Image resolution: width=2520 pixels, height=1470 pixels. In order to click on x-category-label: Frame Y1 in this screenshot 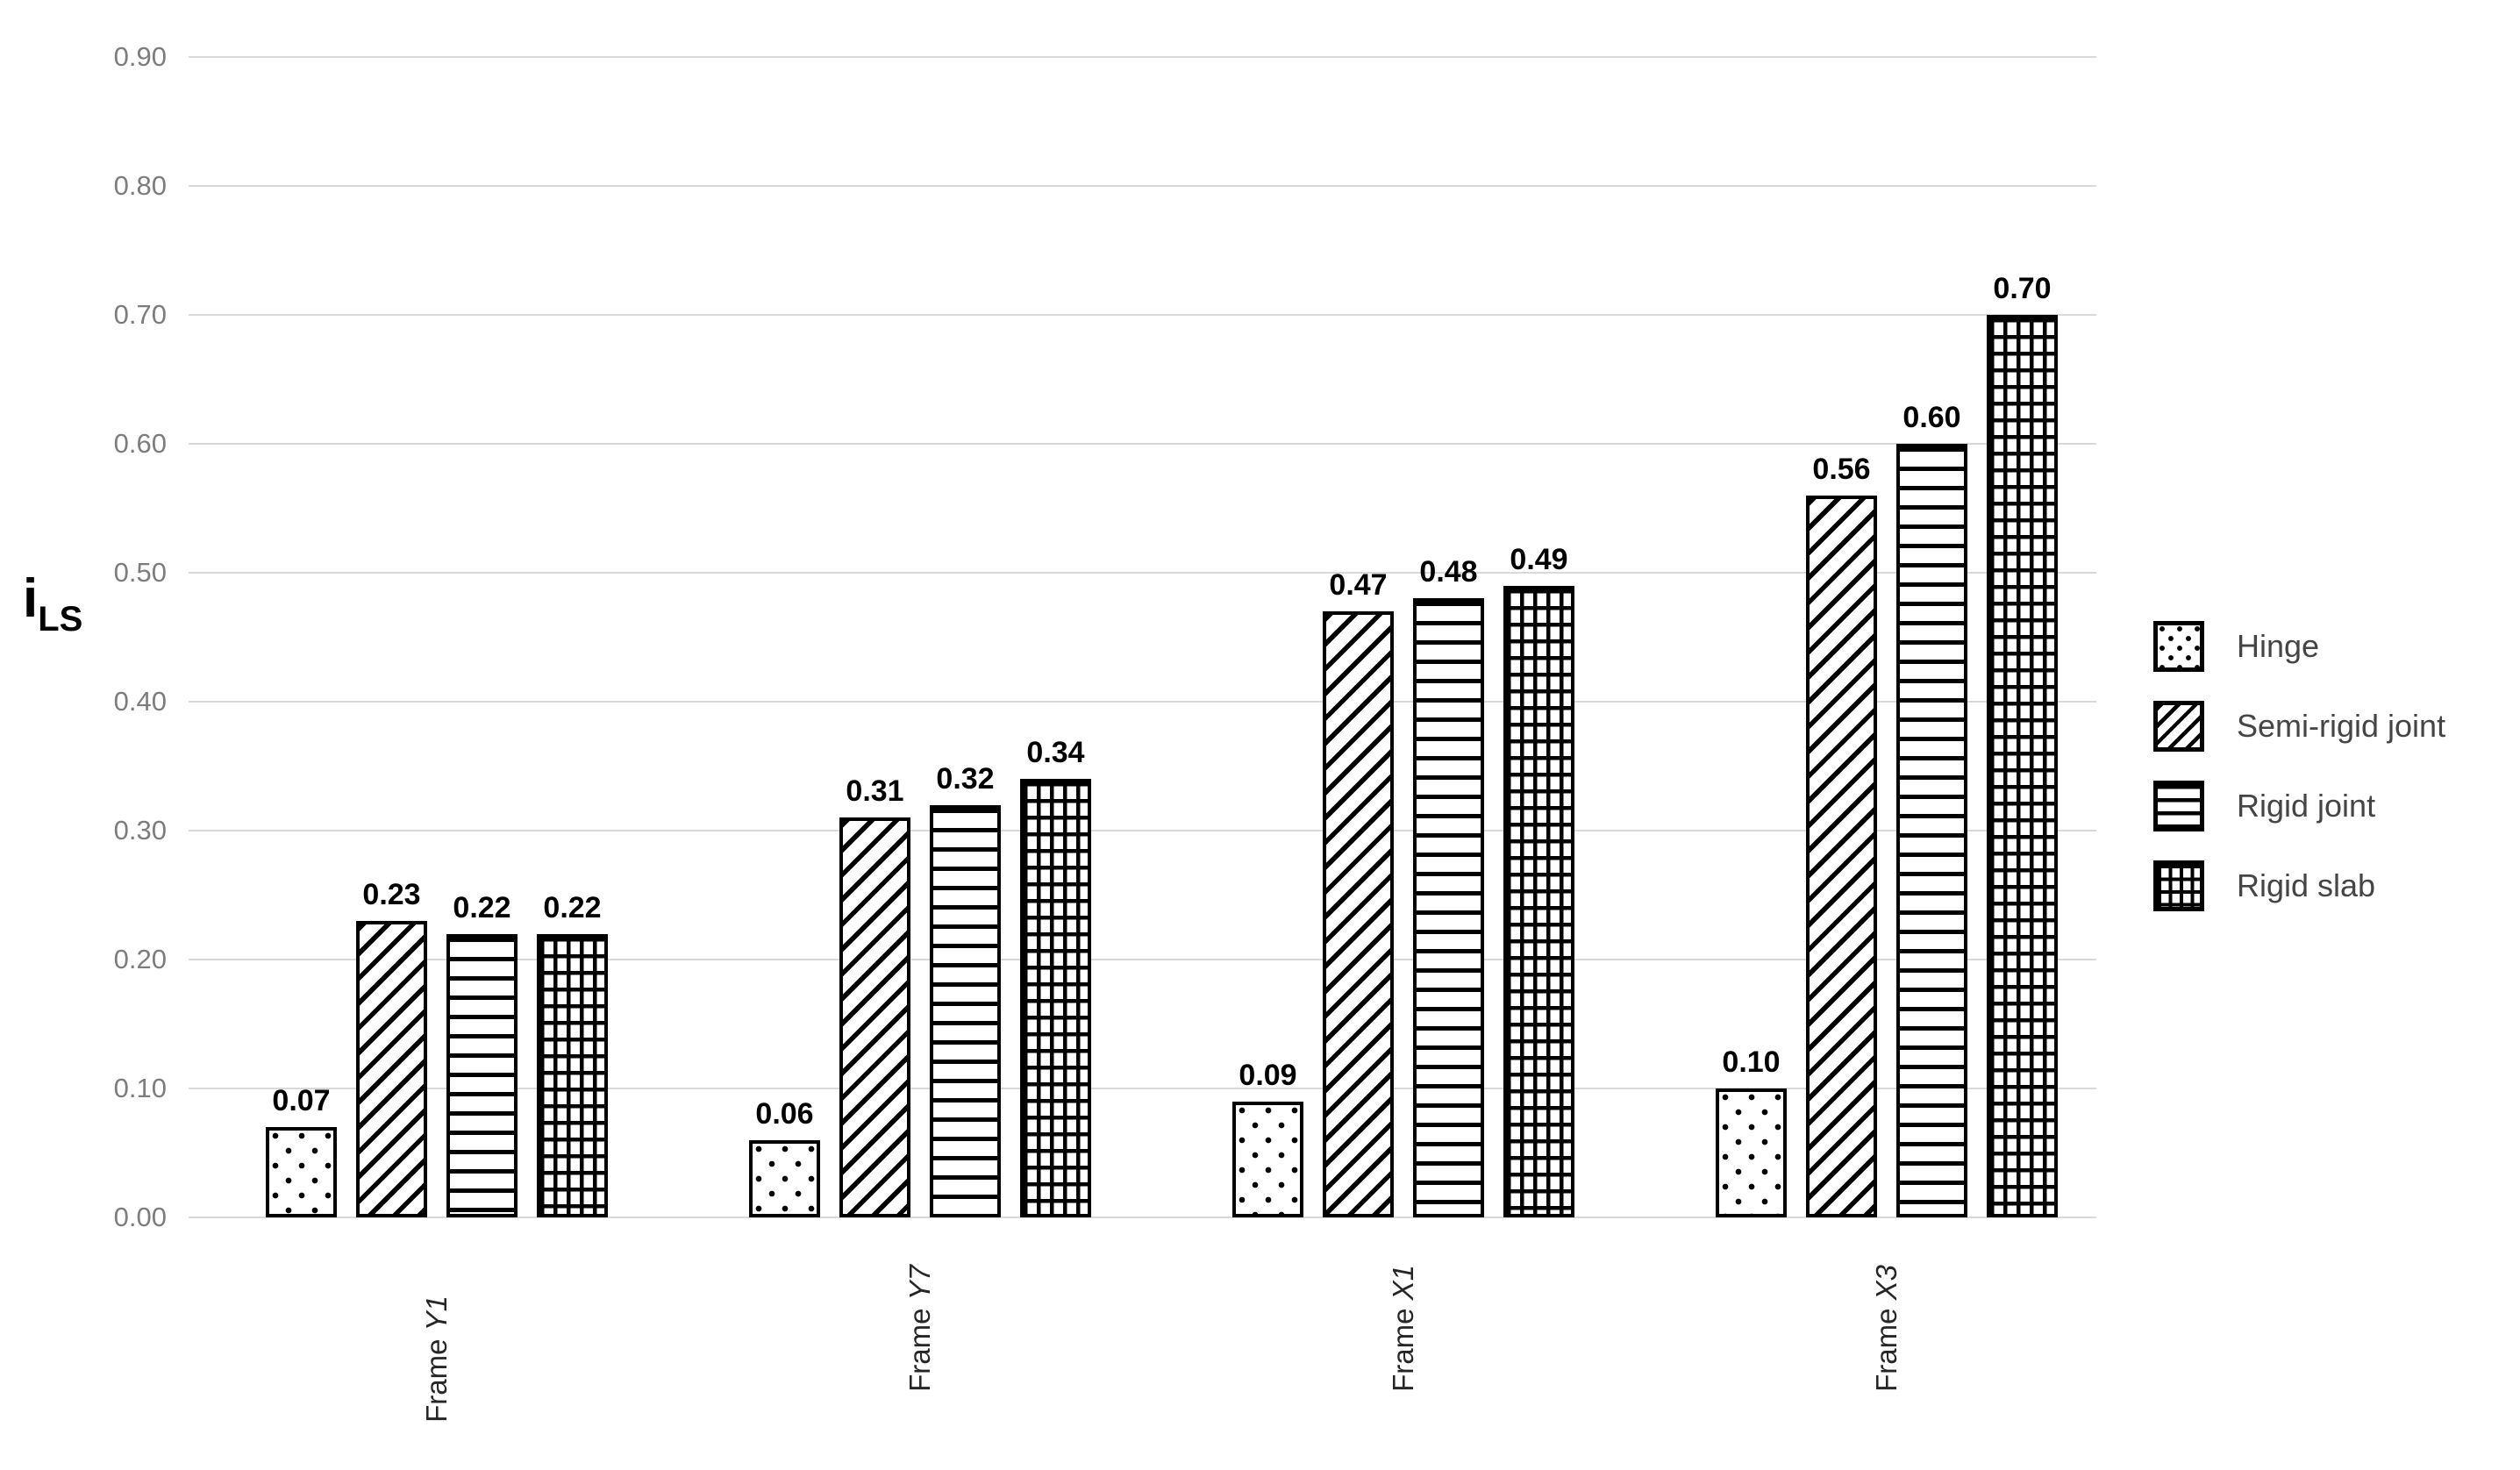, I will do `click(437, 1359)`.